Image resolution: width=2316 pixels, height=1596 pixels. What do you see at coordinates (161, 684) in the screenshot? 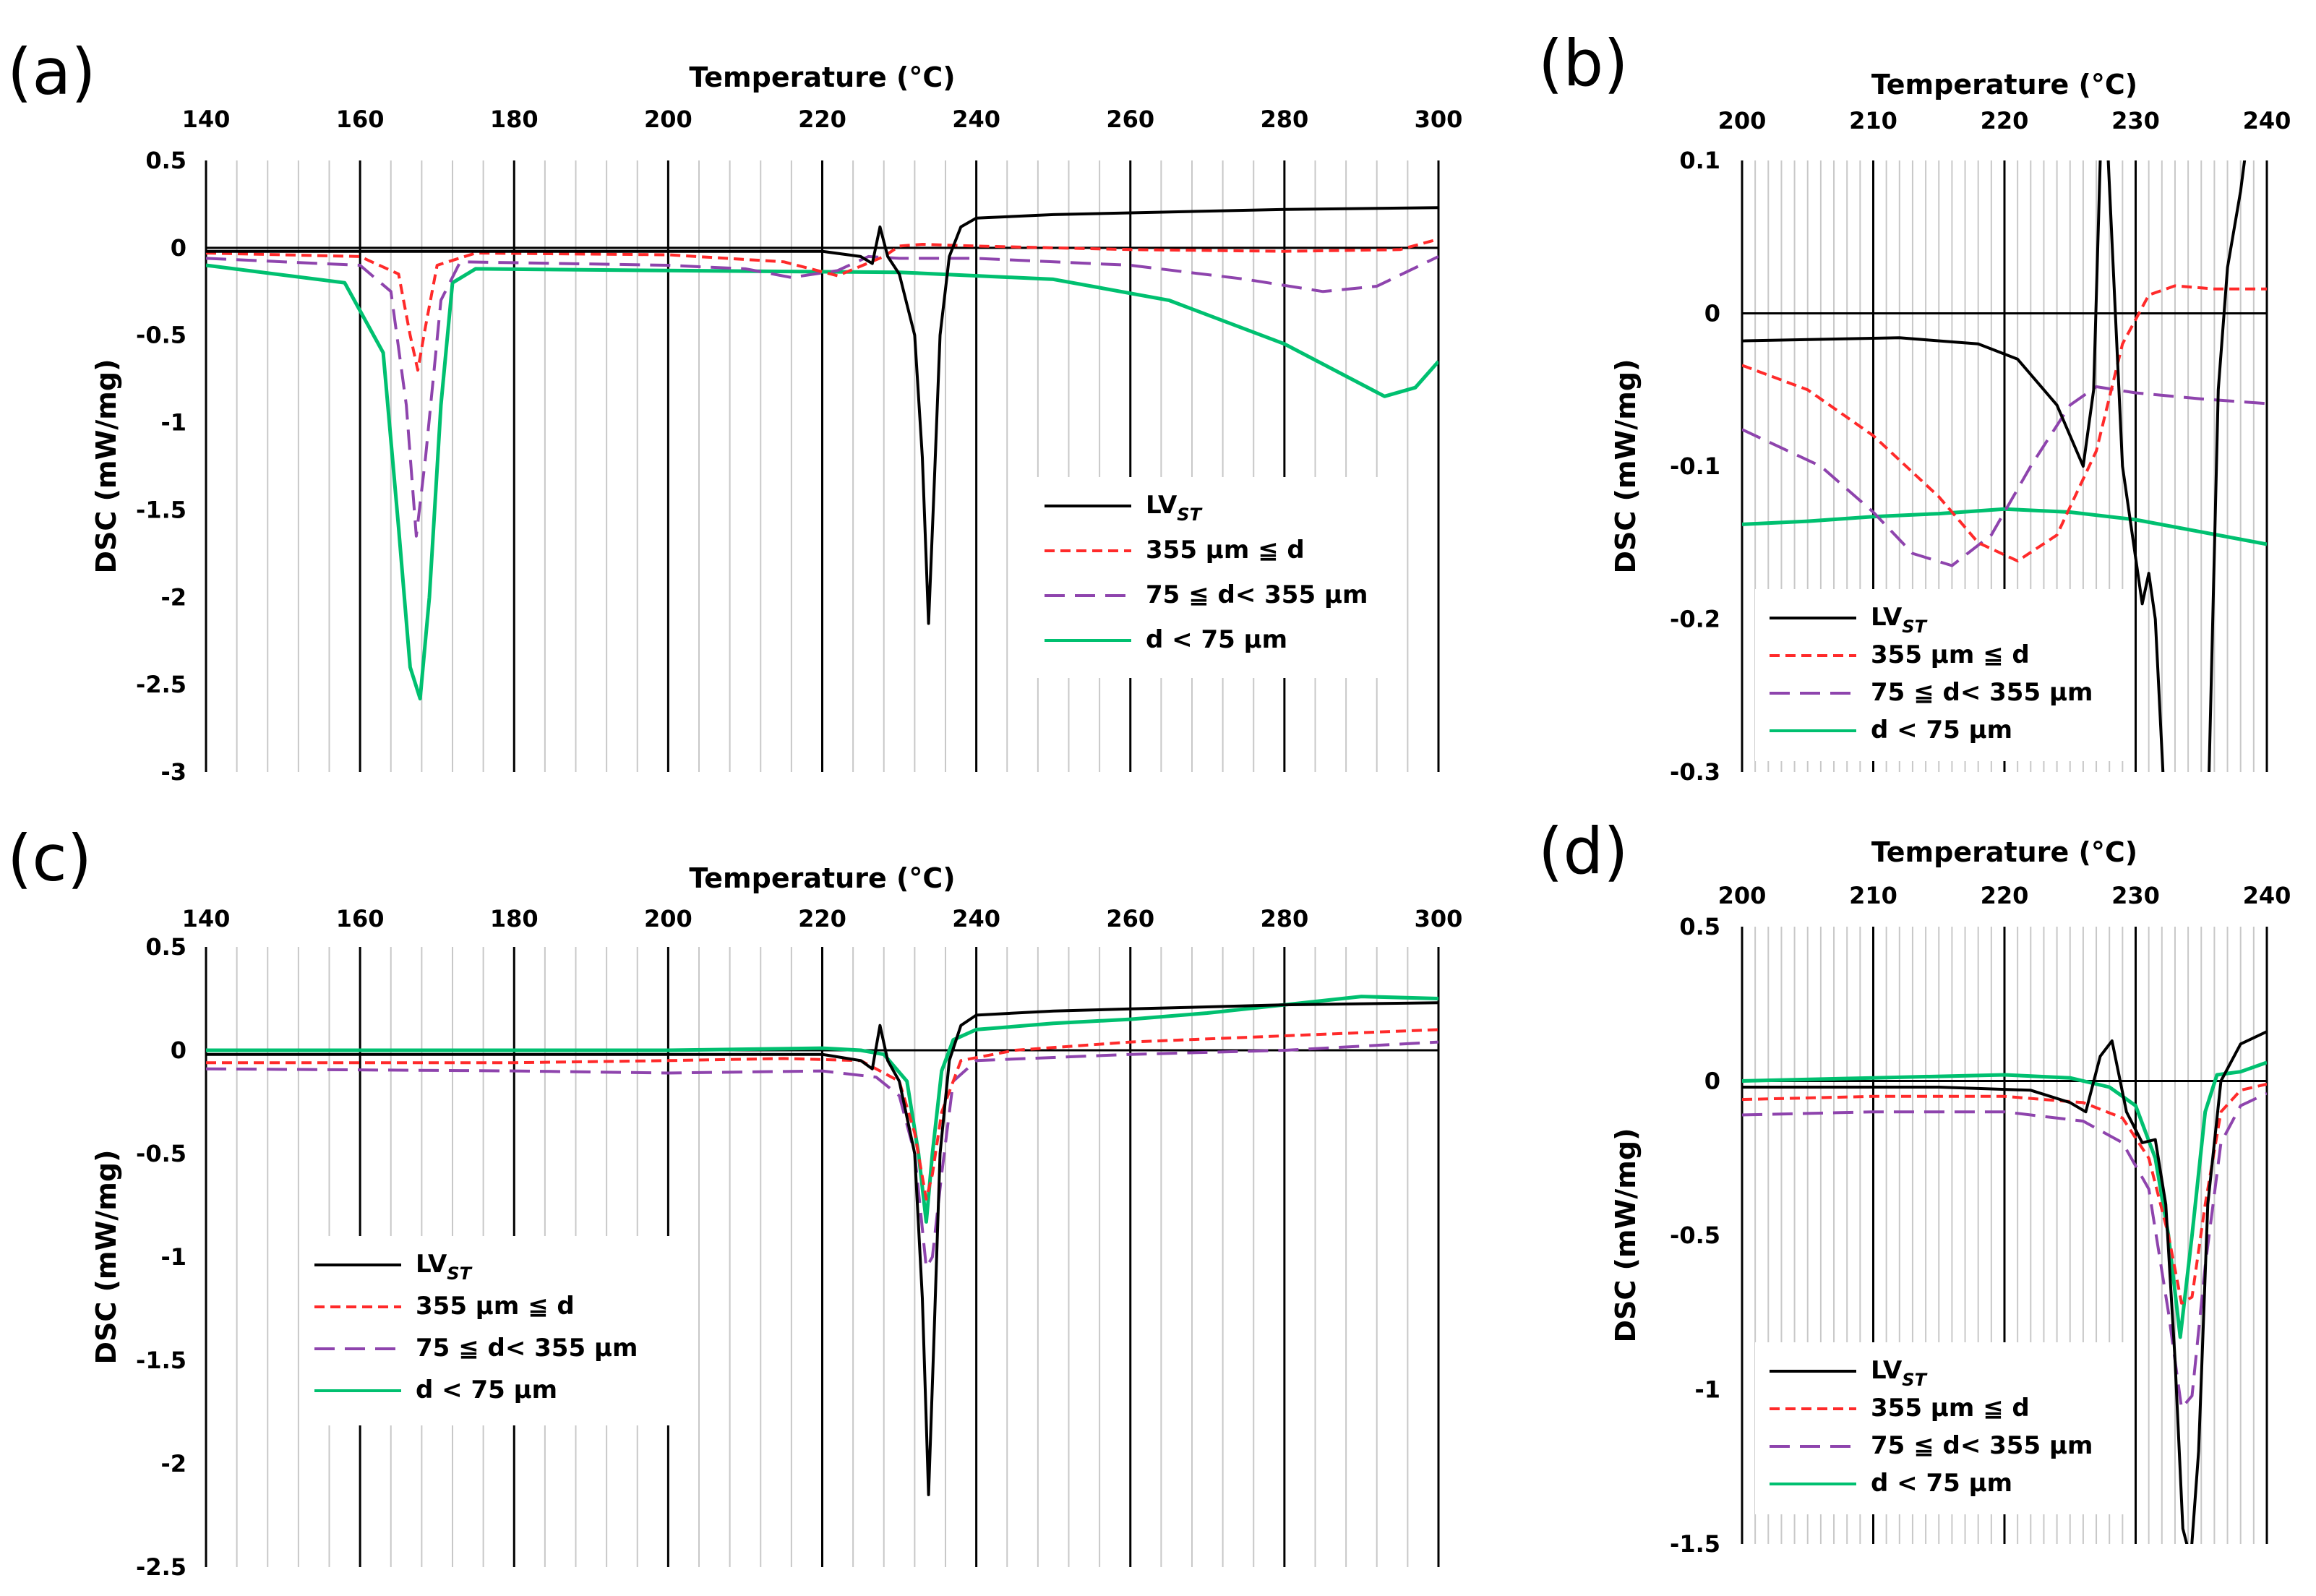
I see `y-tick-label: -2.5` at bounding box center [161, 684].